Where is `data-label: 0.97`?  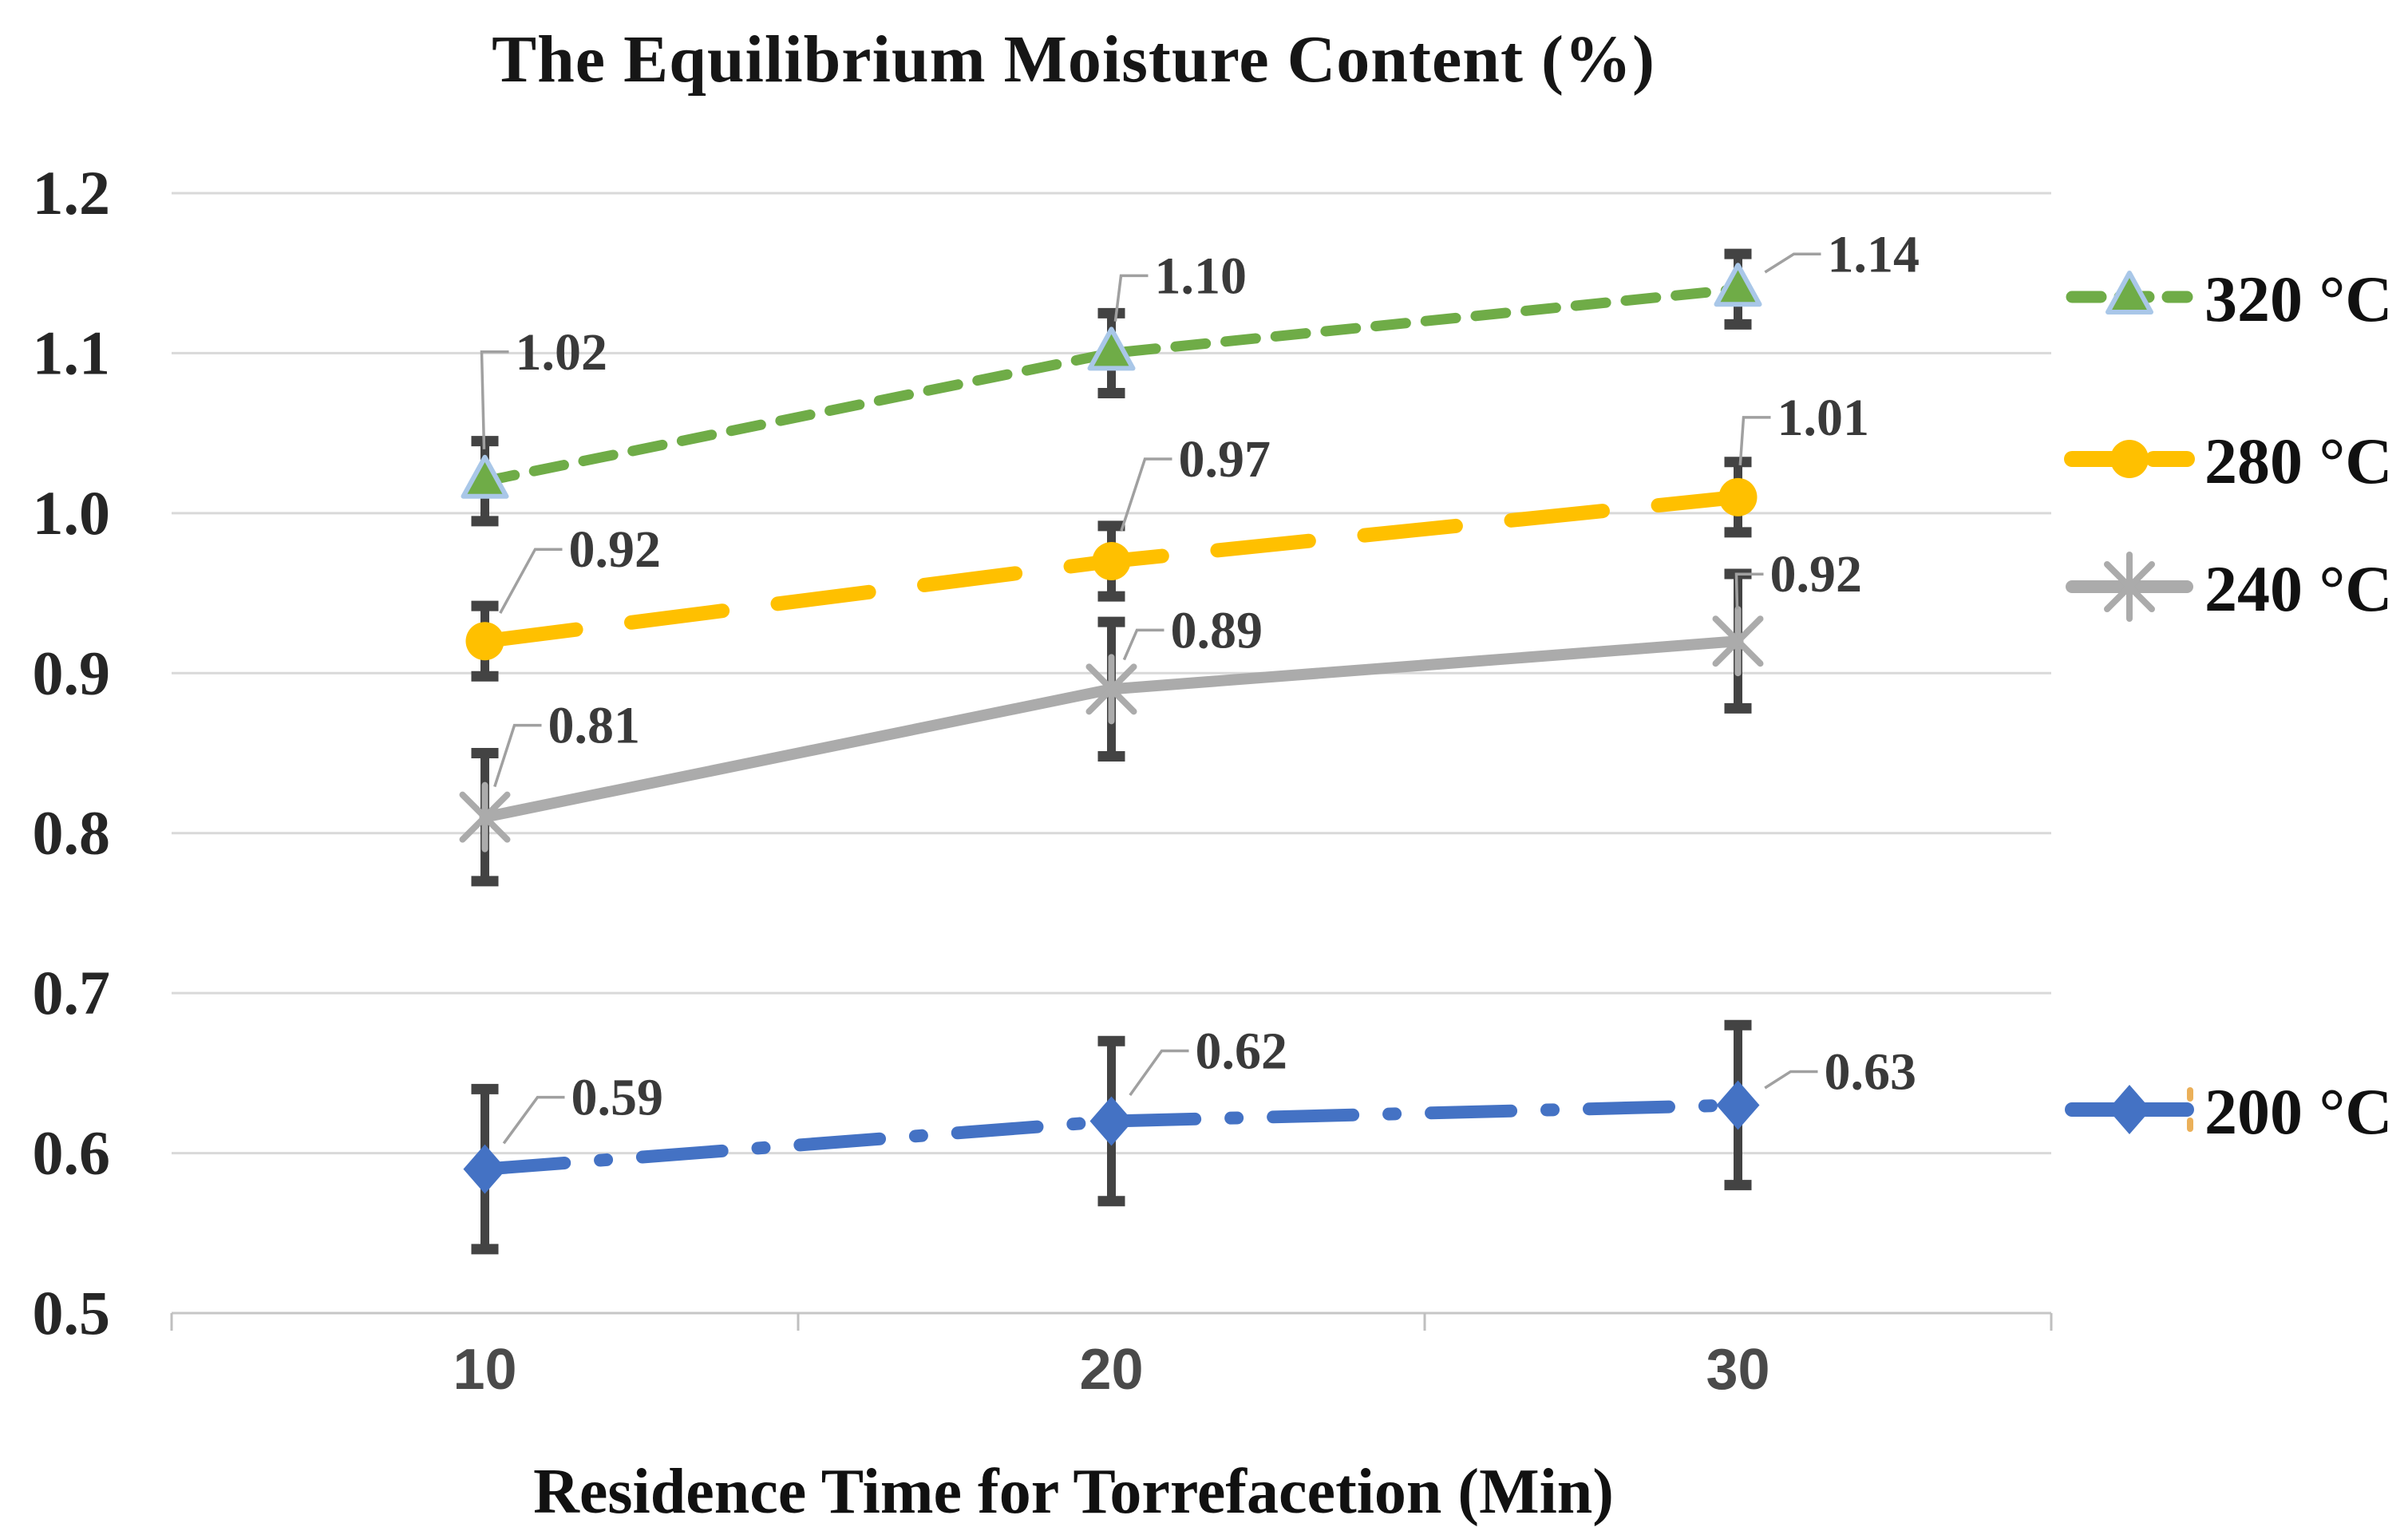
data-label: 0.97 is located at coordinates (1225, 460).